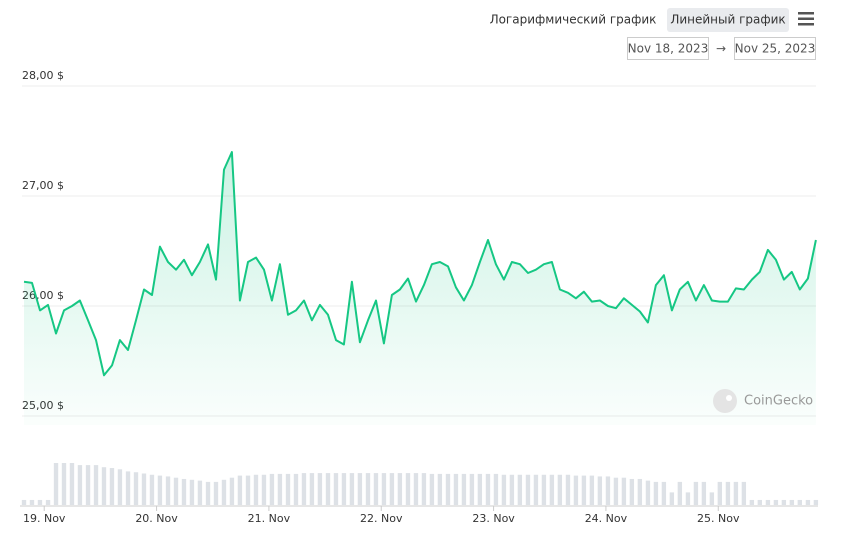 This screenshot has height=538, width=847. I want to click on menu-icon, so click(806, 19).